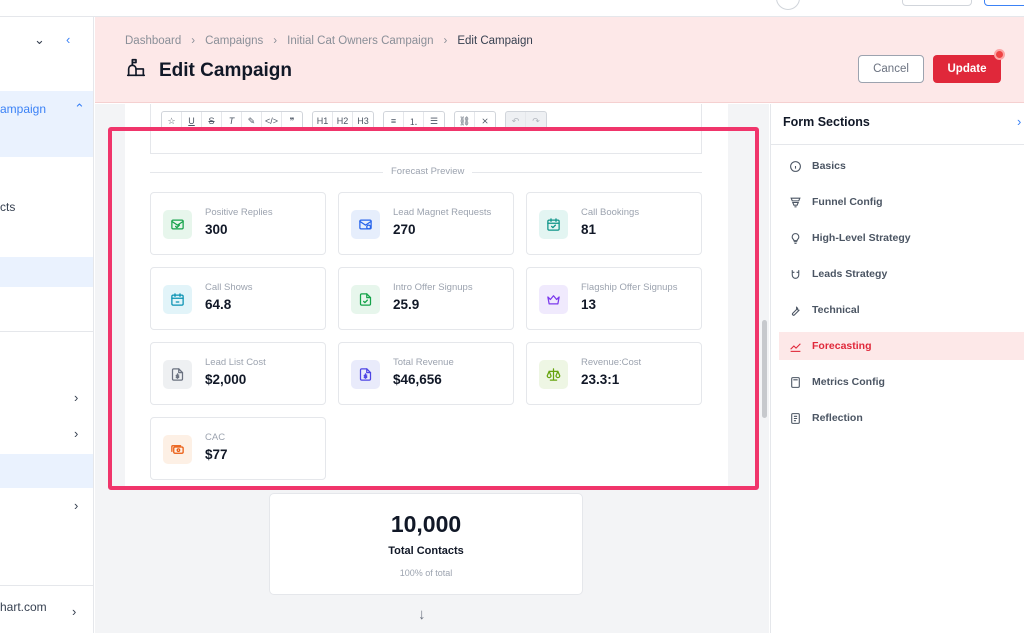 This screenshot has width=1024, height=633. Describe the element at coordinates (795, 310) in the screenshot. I see `tool-icon` at that location.